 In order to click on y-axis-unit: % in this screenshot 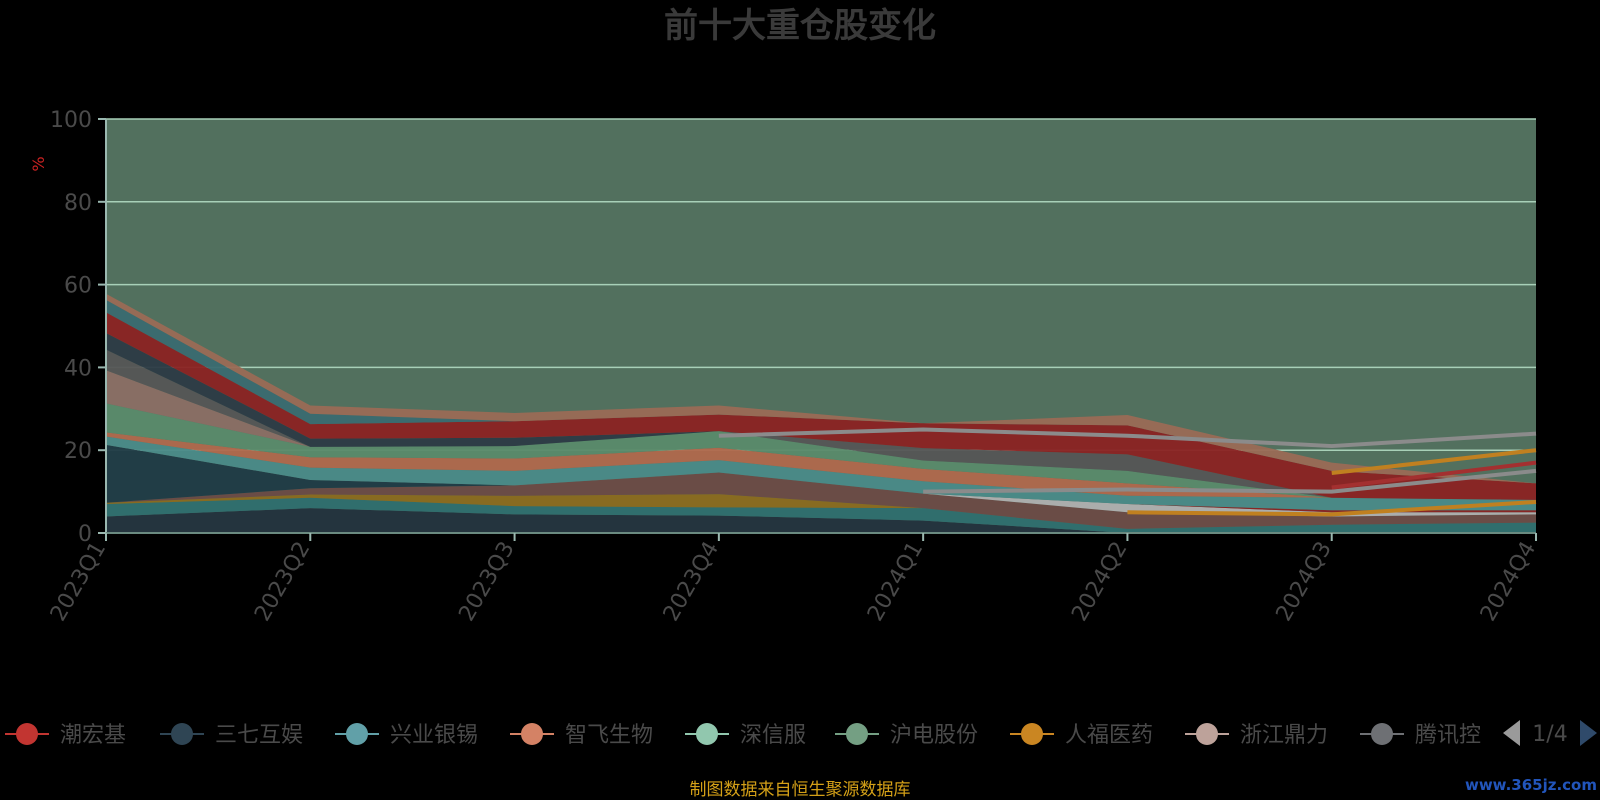, I will do `click(38, 163)`.